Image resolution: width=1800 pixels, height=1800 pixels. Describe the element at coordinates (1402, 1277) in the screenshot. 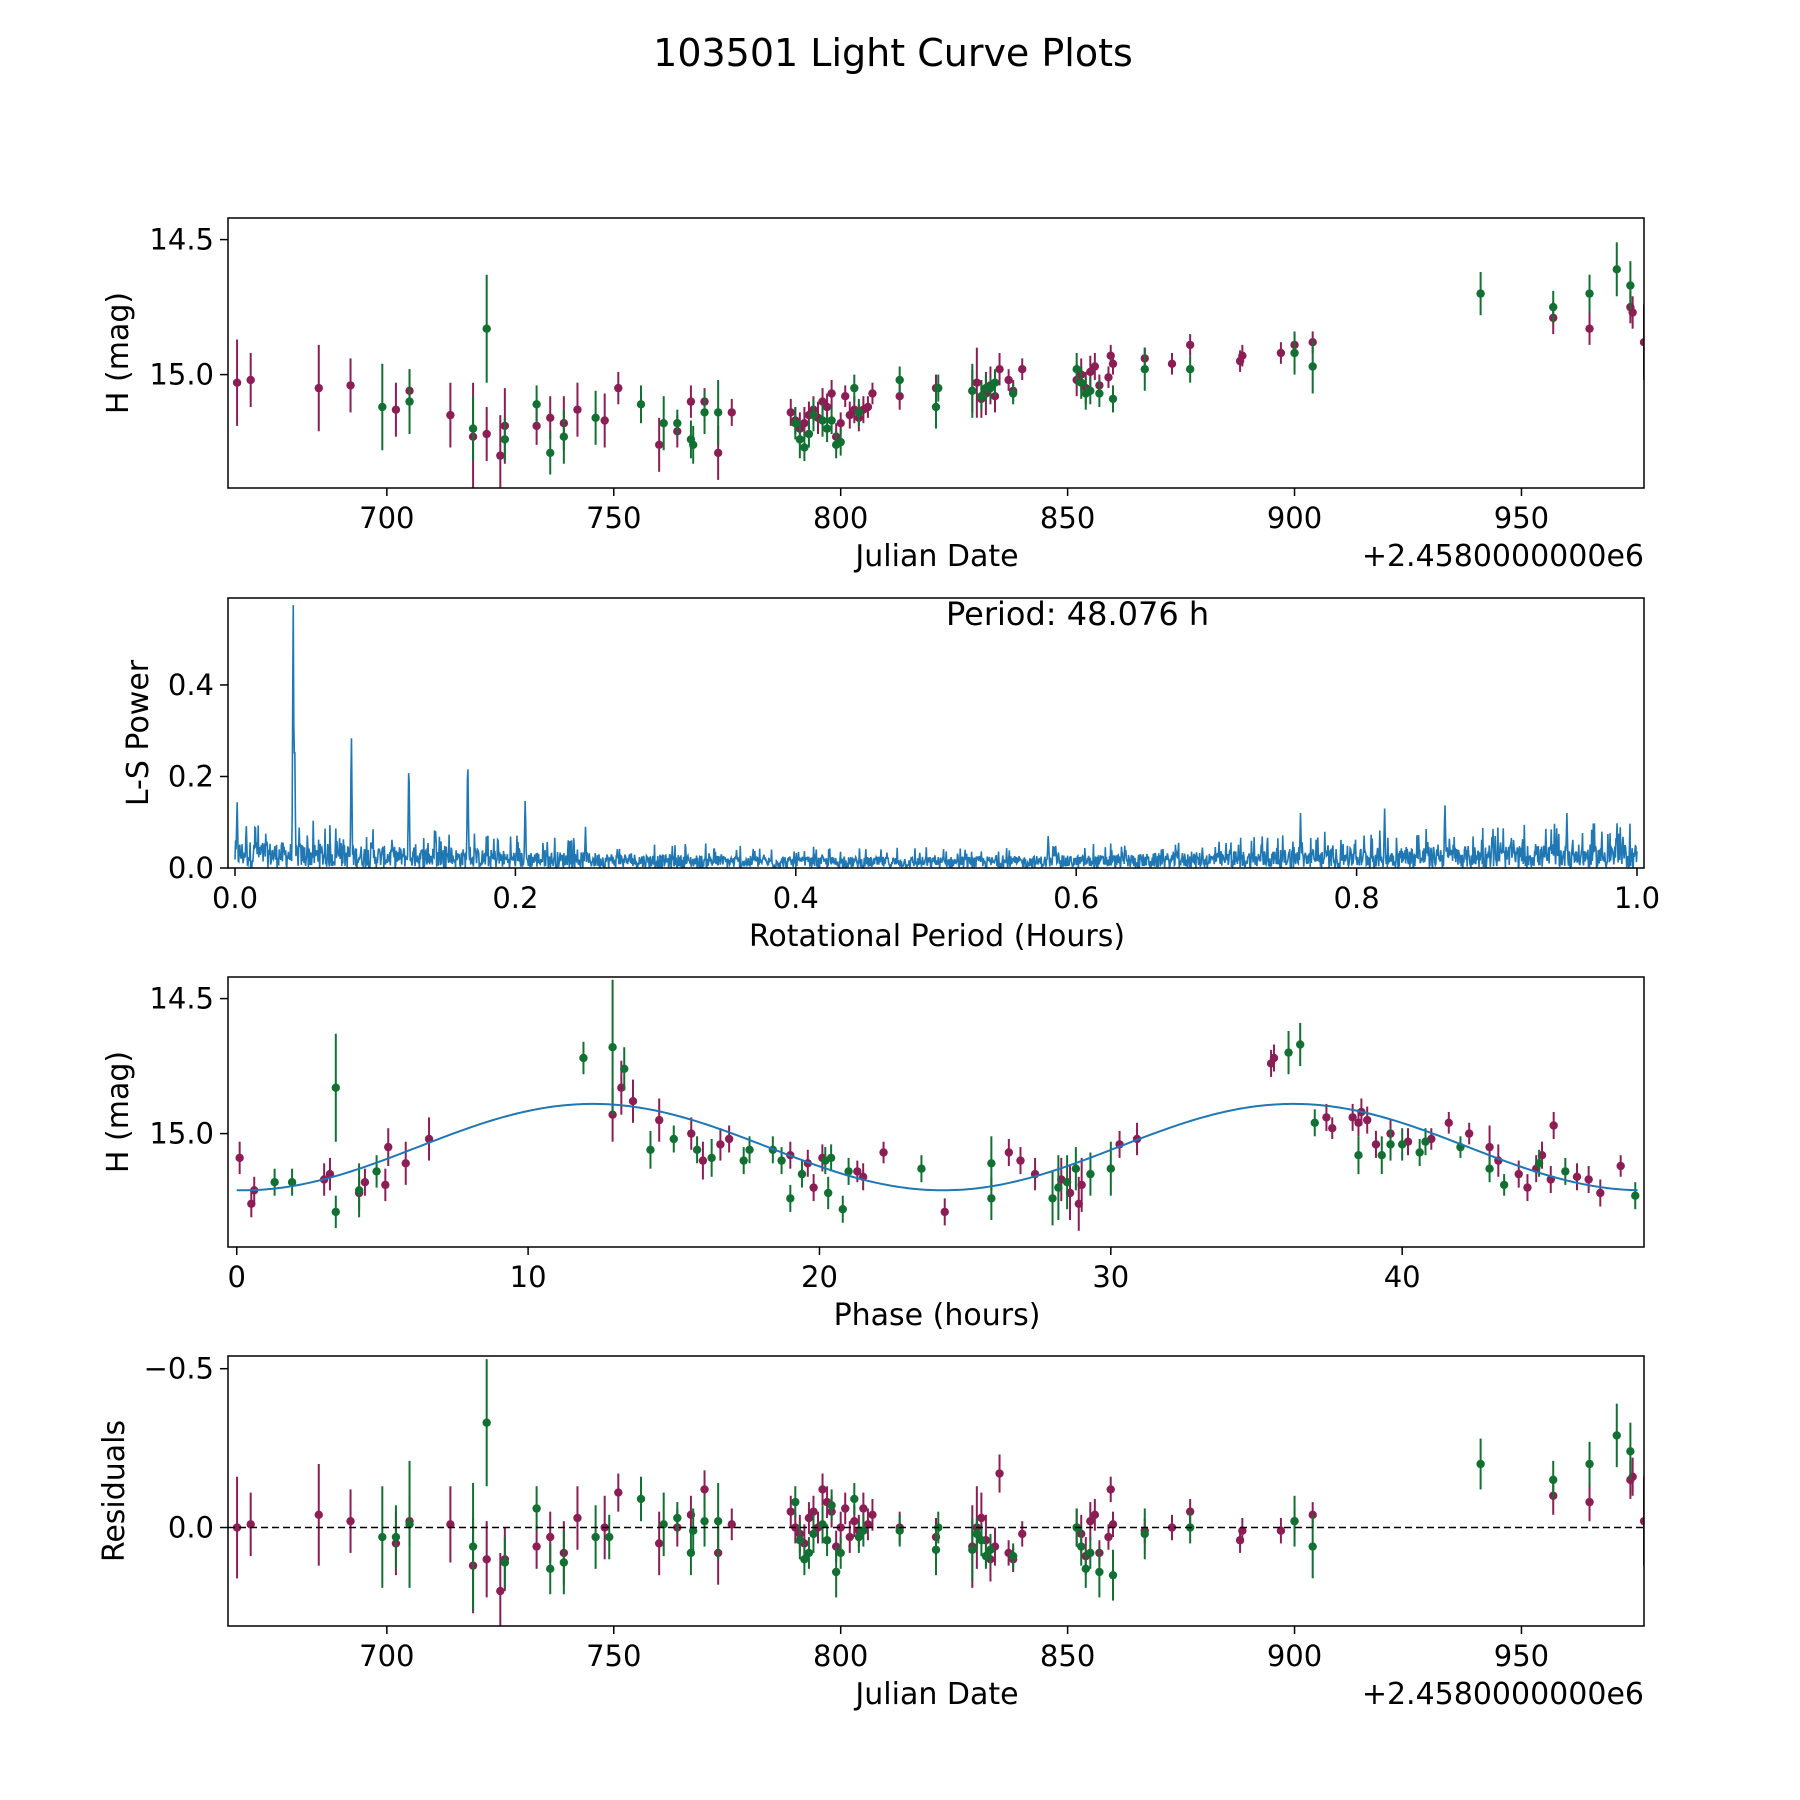

I see `x-tick-label: 40` at that location.